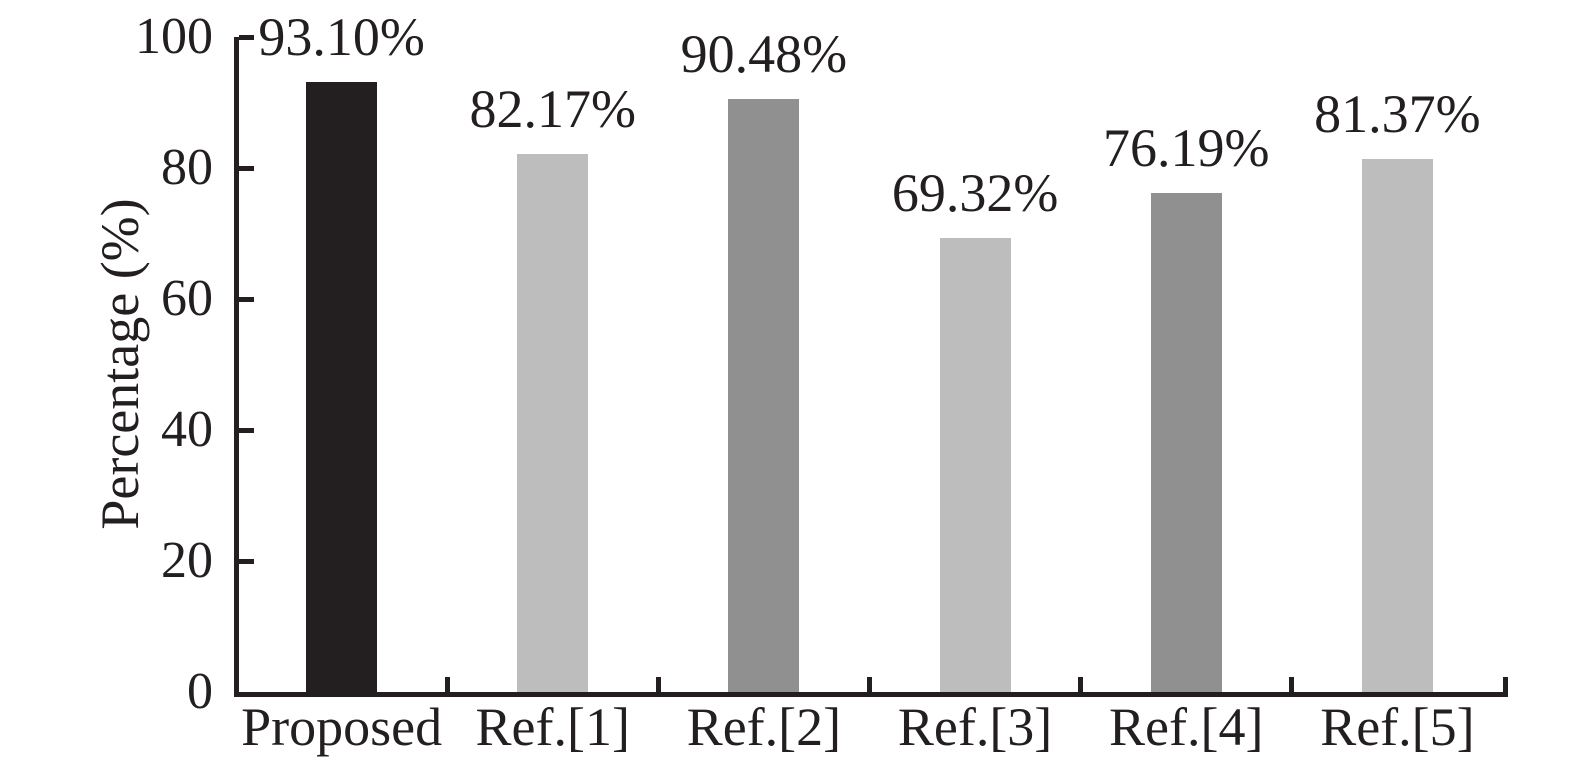 The width and height of the screenshot is (1575, 774). Describe the element at coordinates (174, 36) in the screenshot. I see `y-tick-label: 100` at that location.